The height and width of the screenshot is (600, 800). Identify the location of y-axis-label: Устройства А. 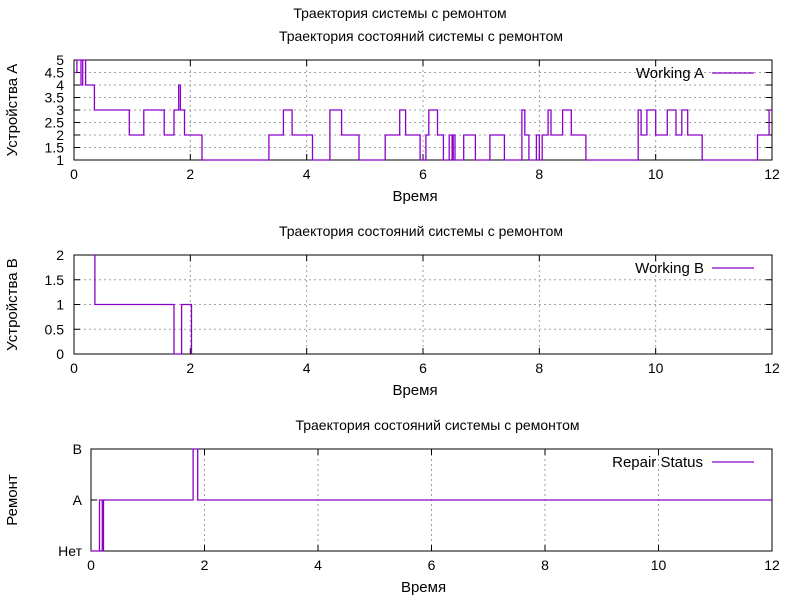
(12, 110).